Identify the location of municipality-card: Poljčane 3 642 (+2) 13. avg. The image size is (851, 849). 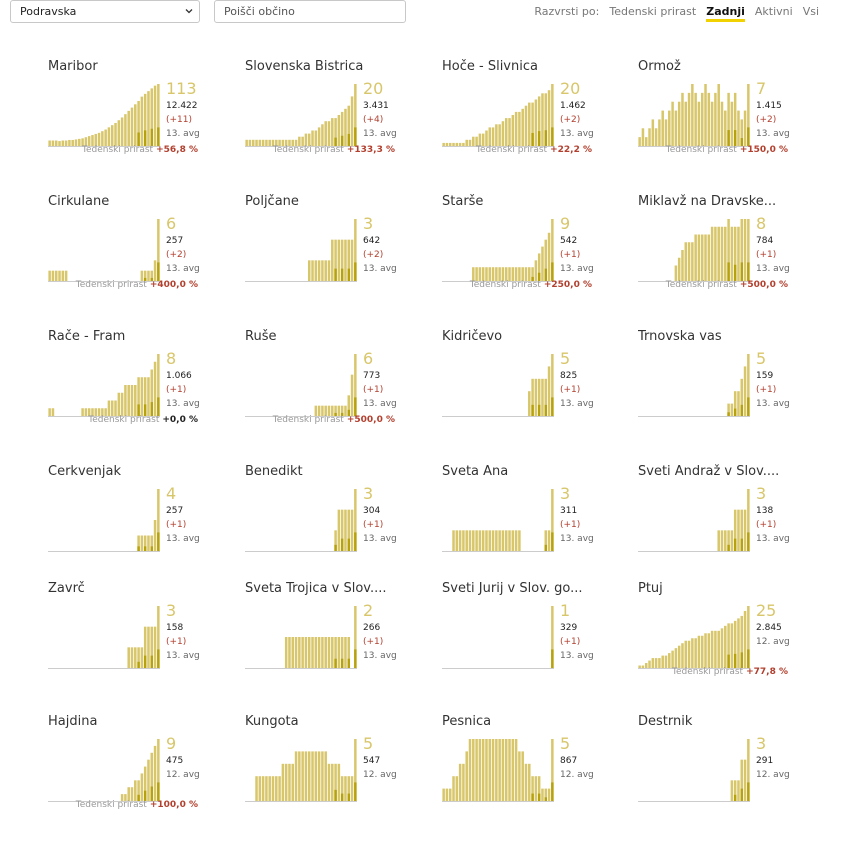
(340, 261).